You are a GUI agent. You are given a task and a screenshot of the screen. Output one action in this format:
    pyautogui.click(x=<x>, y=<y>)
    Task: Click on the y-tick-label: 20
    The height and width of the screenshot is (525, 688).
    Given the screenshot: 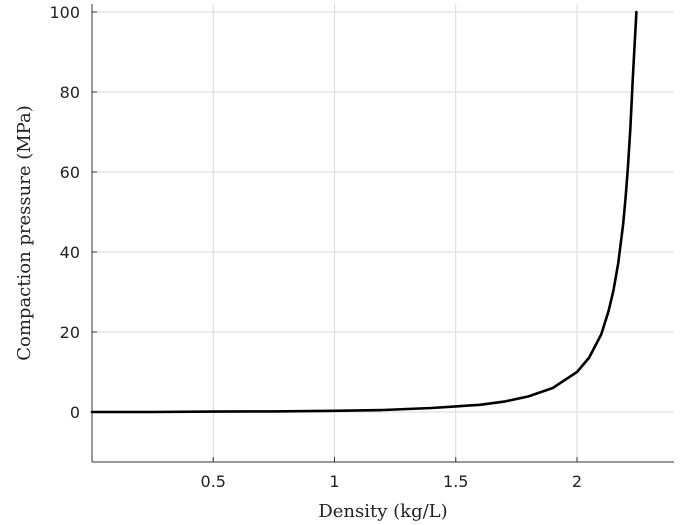 What is the action you would take?
    pyautogui.click(x=70, y=332)
    